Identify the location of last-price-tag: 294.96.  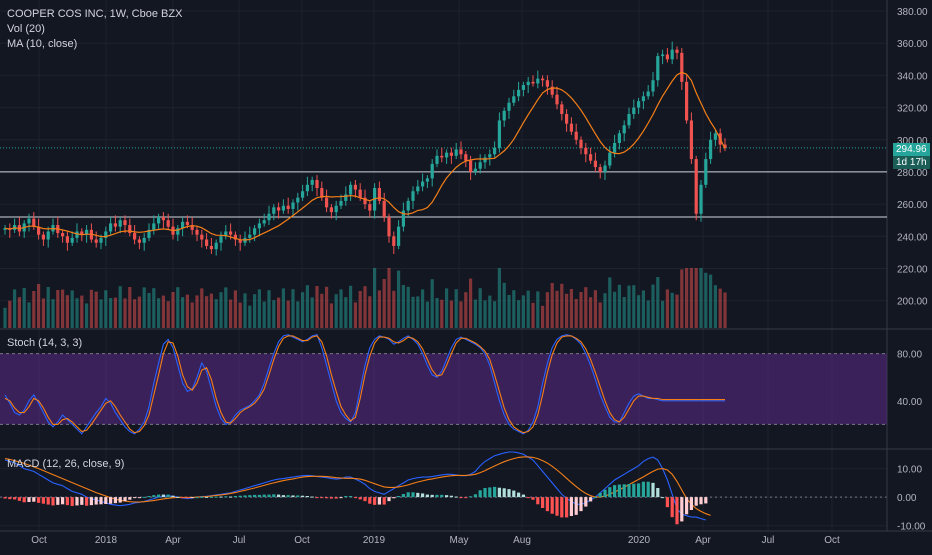
(911, 149).